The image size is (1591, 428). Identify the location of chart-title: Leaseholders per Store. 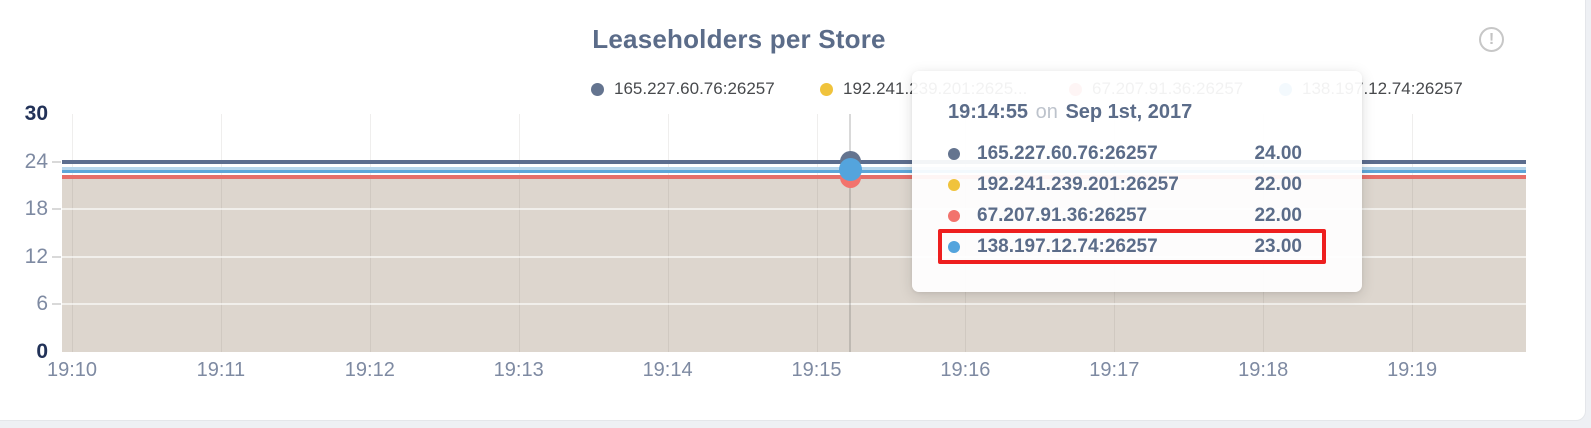
(739, 39).